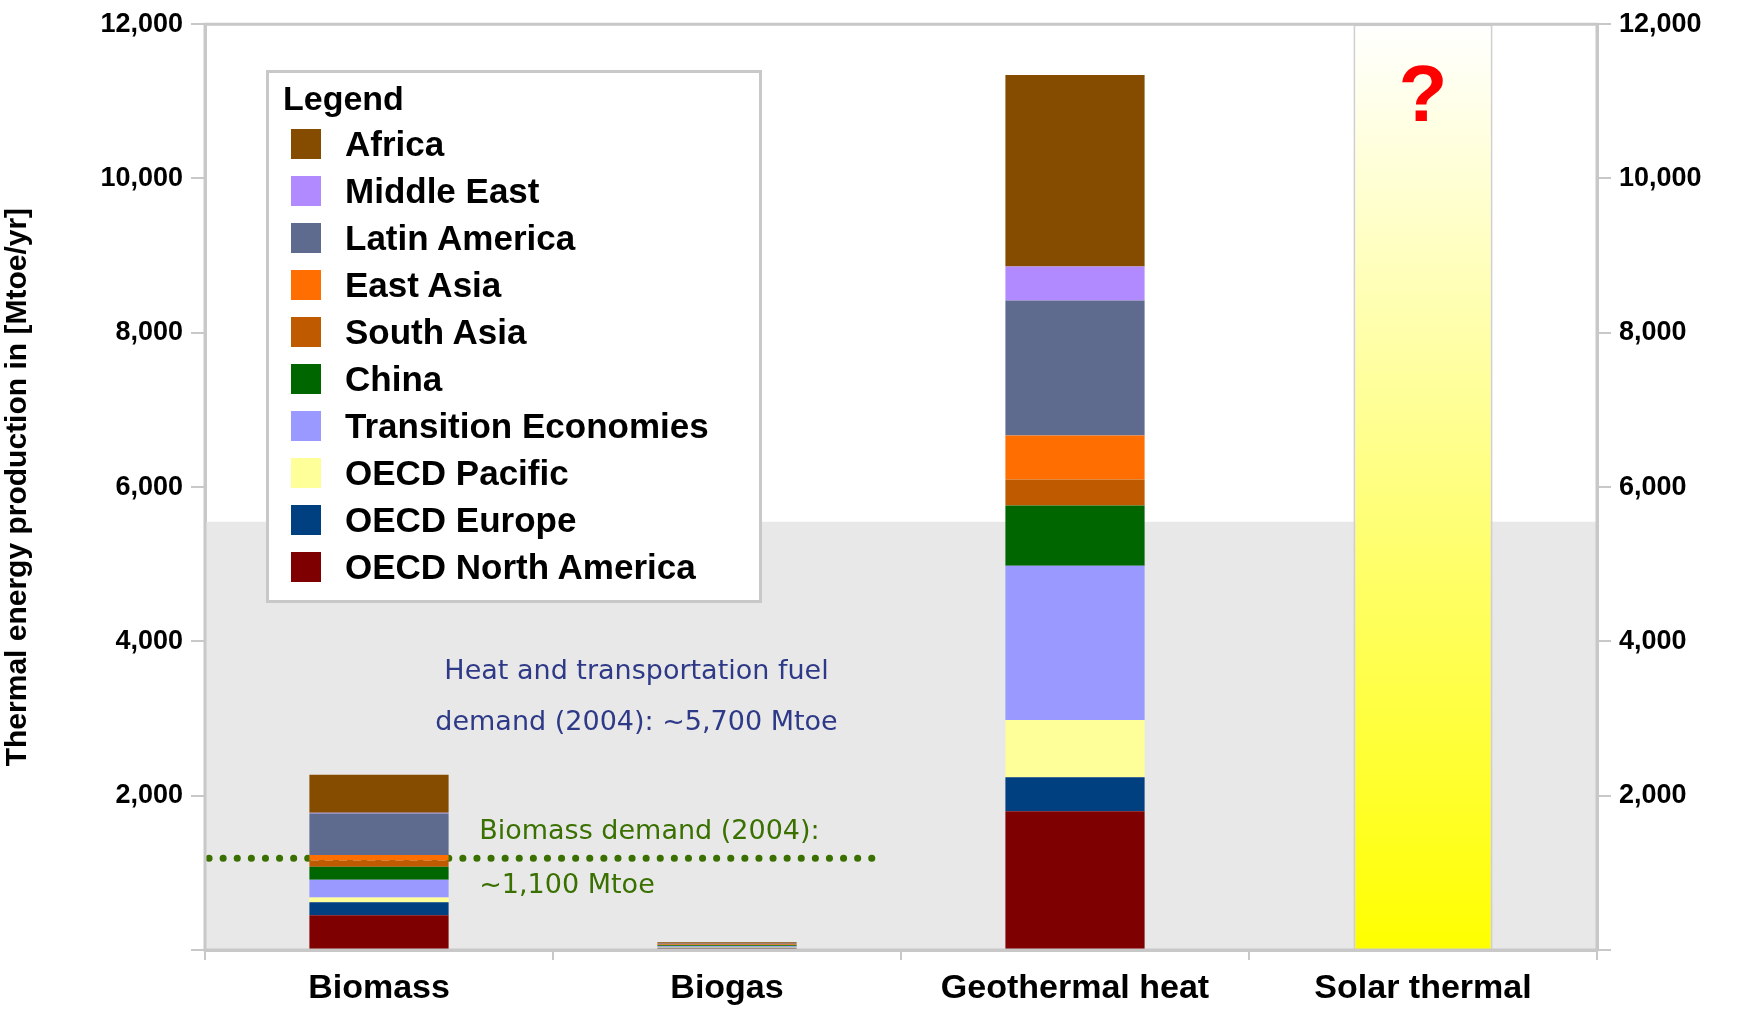  What do you see at coordinates (1653, 485) in the screenshot?
I see `y2-tick-label: 6,000` at bounding box center [1653, 485].